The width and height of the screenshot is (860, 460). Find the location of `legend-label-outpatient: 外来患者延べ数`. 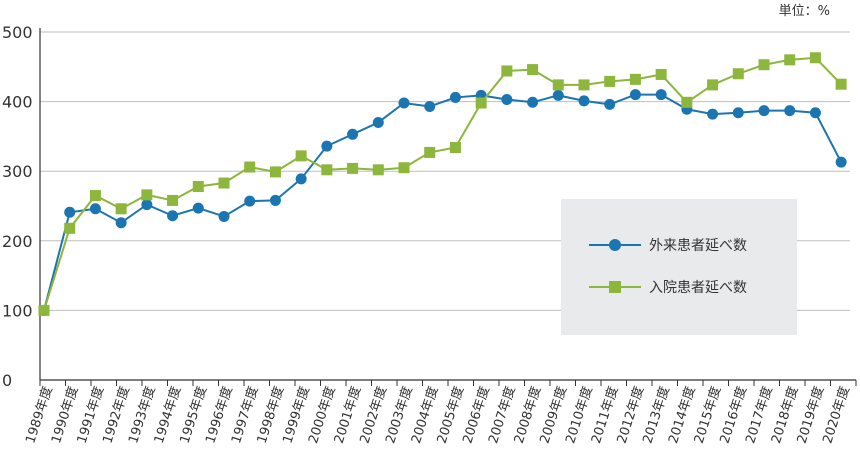

legend-label-outpatient: 外来患者延べ数 is located at coordinates (698, 246).